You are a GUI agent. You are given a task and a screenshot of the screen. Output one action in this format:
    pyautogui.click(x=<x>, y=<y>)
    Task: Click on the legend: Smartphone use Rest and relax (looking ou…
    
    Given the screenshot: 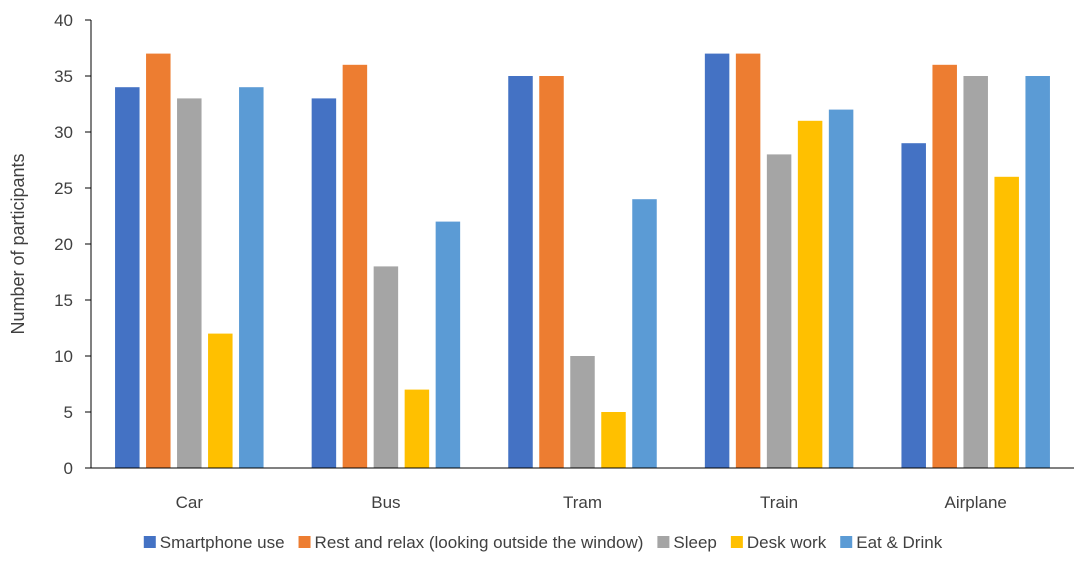 What is the action you would take?
    pyautogui.click(x=543, y=542)
    